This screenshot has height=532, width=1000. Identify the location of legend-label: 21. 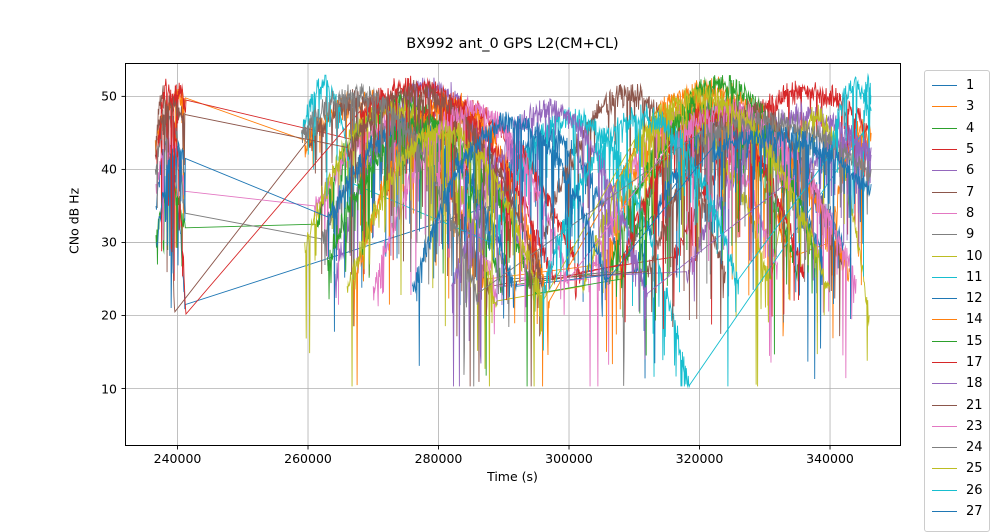
(974, 405).